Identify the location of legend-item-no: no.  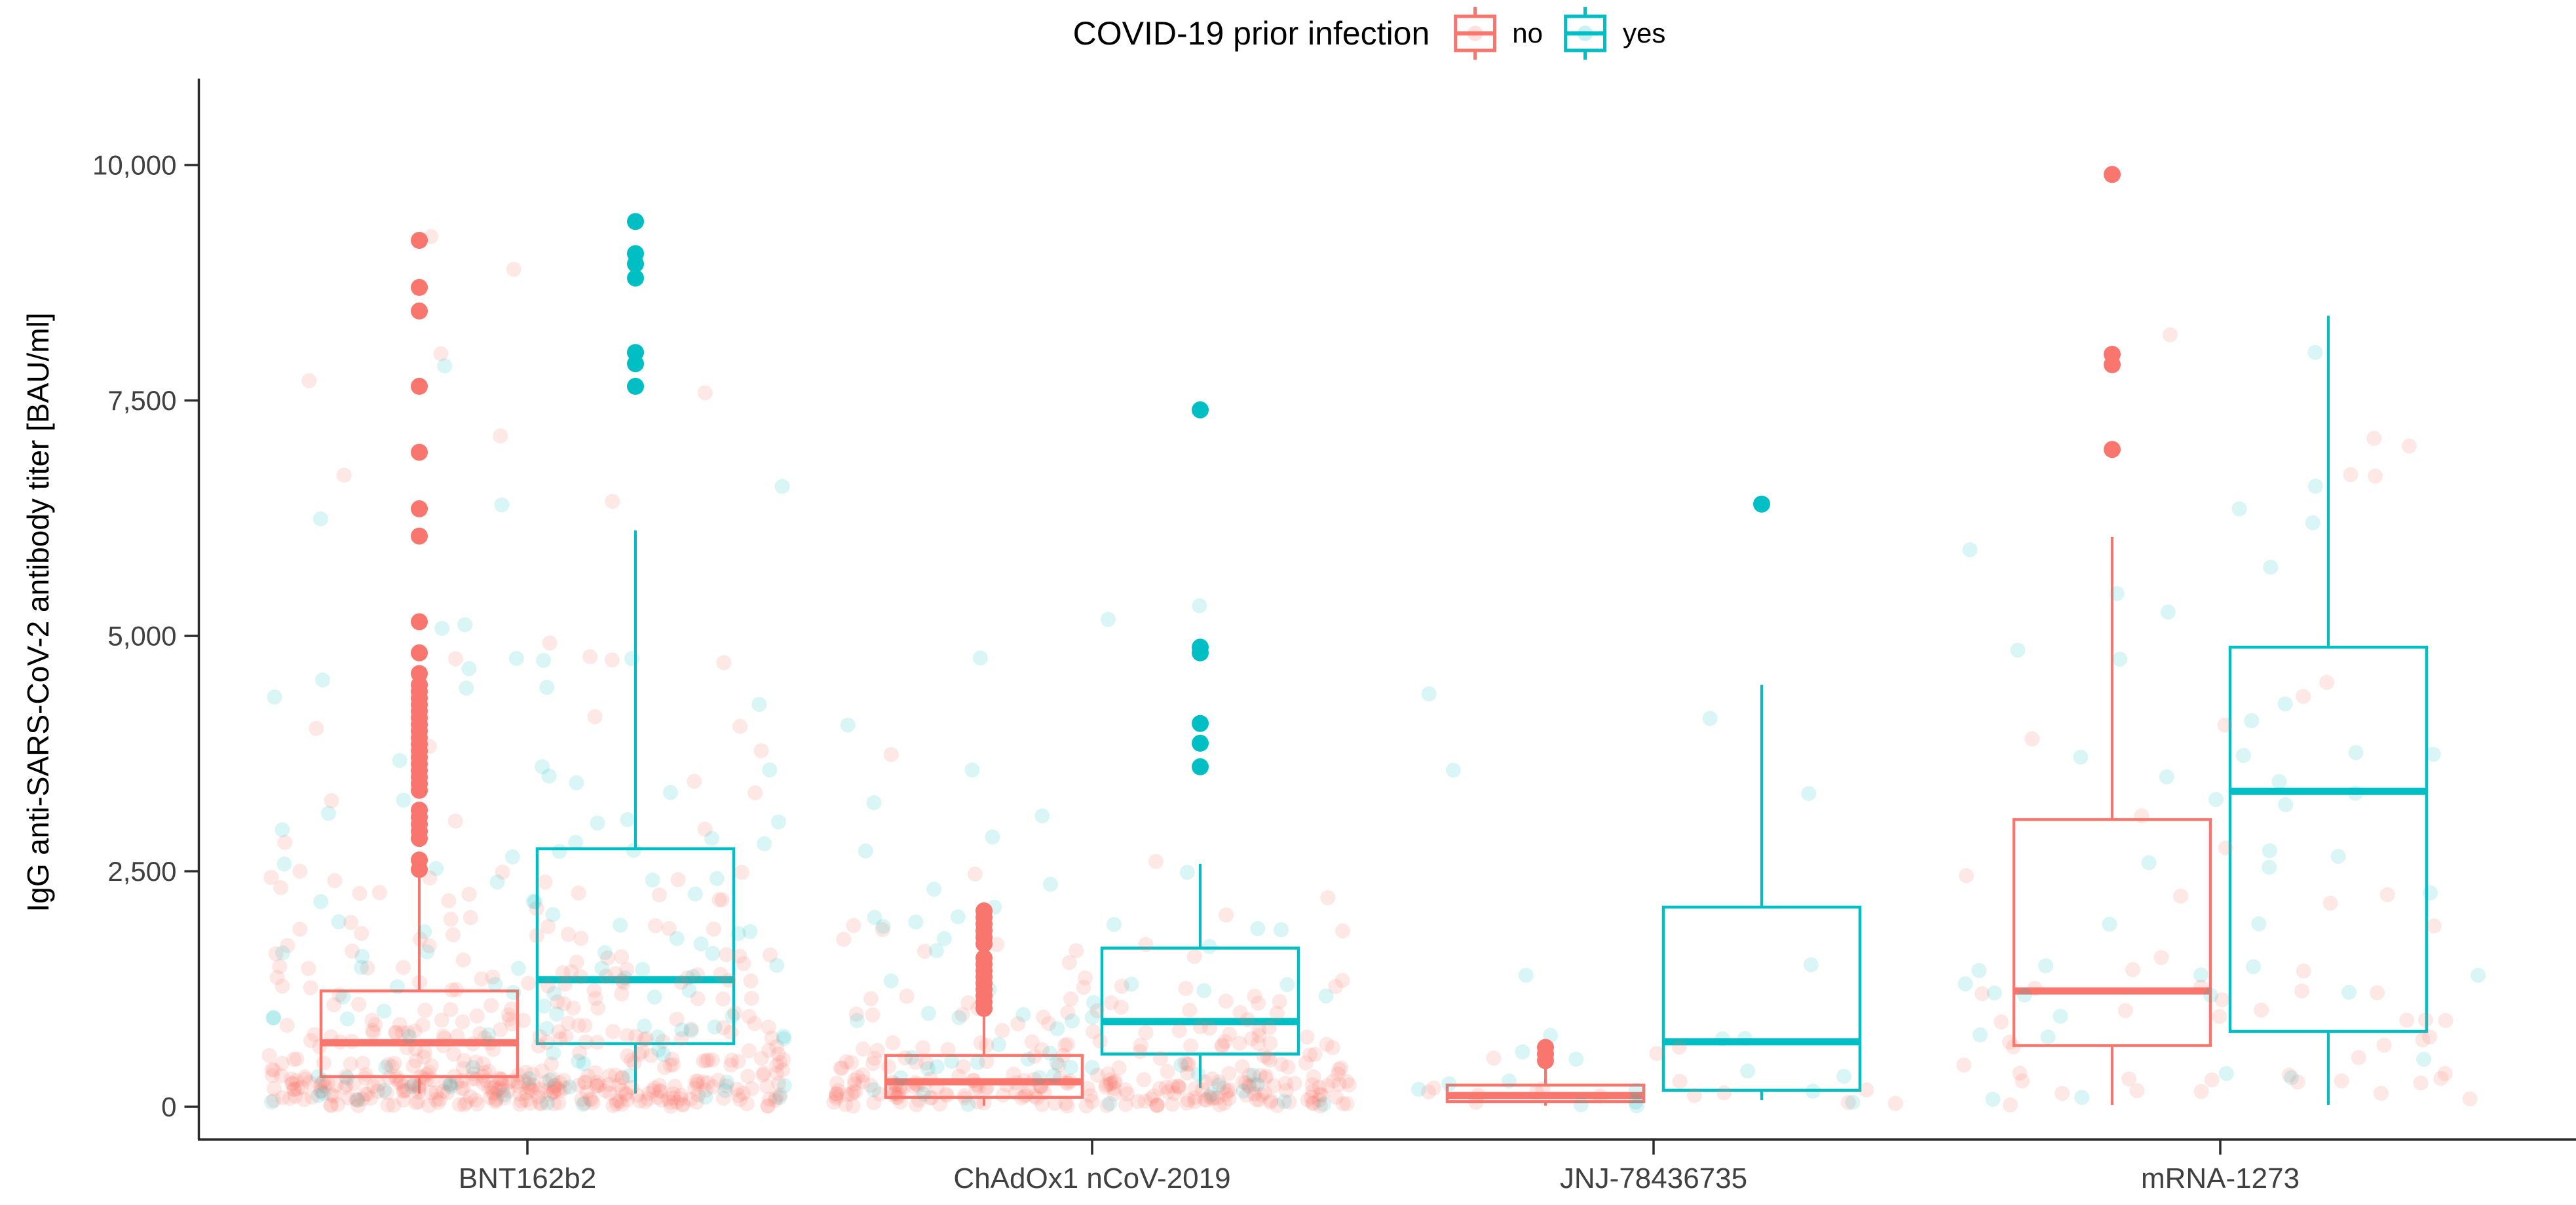
(1496, 33).